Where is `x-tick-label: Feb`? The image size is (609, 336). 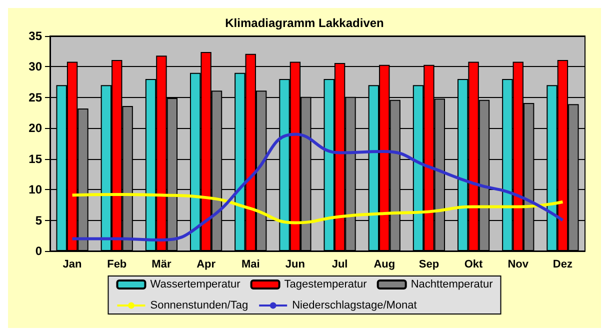 x-tick-label: Feb is located at coordinates (117, 264).